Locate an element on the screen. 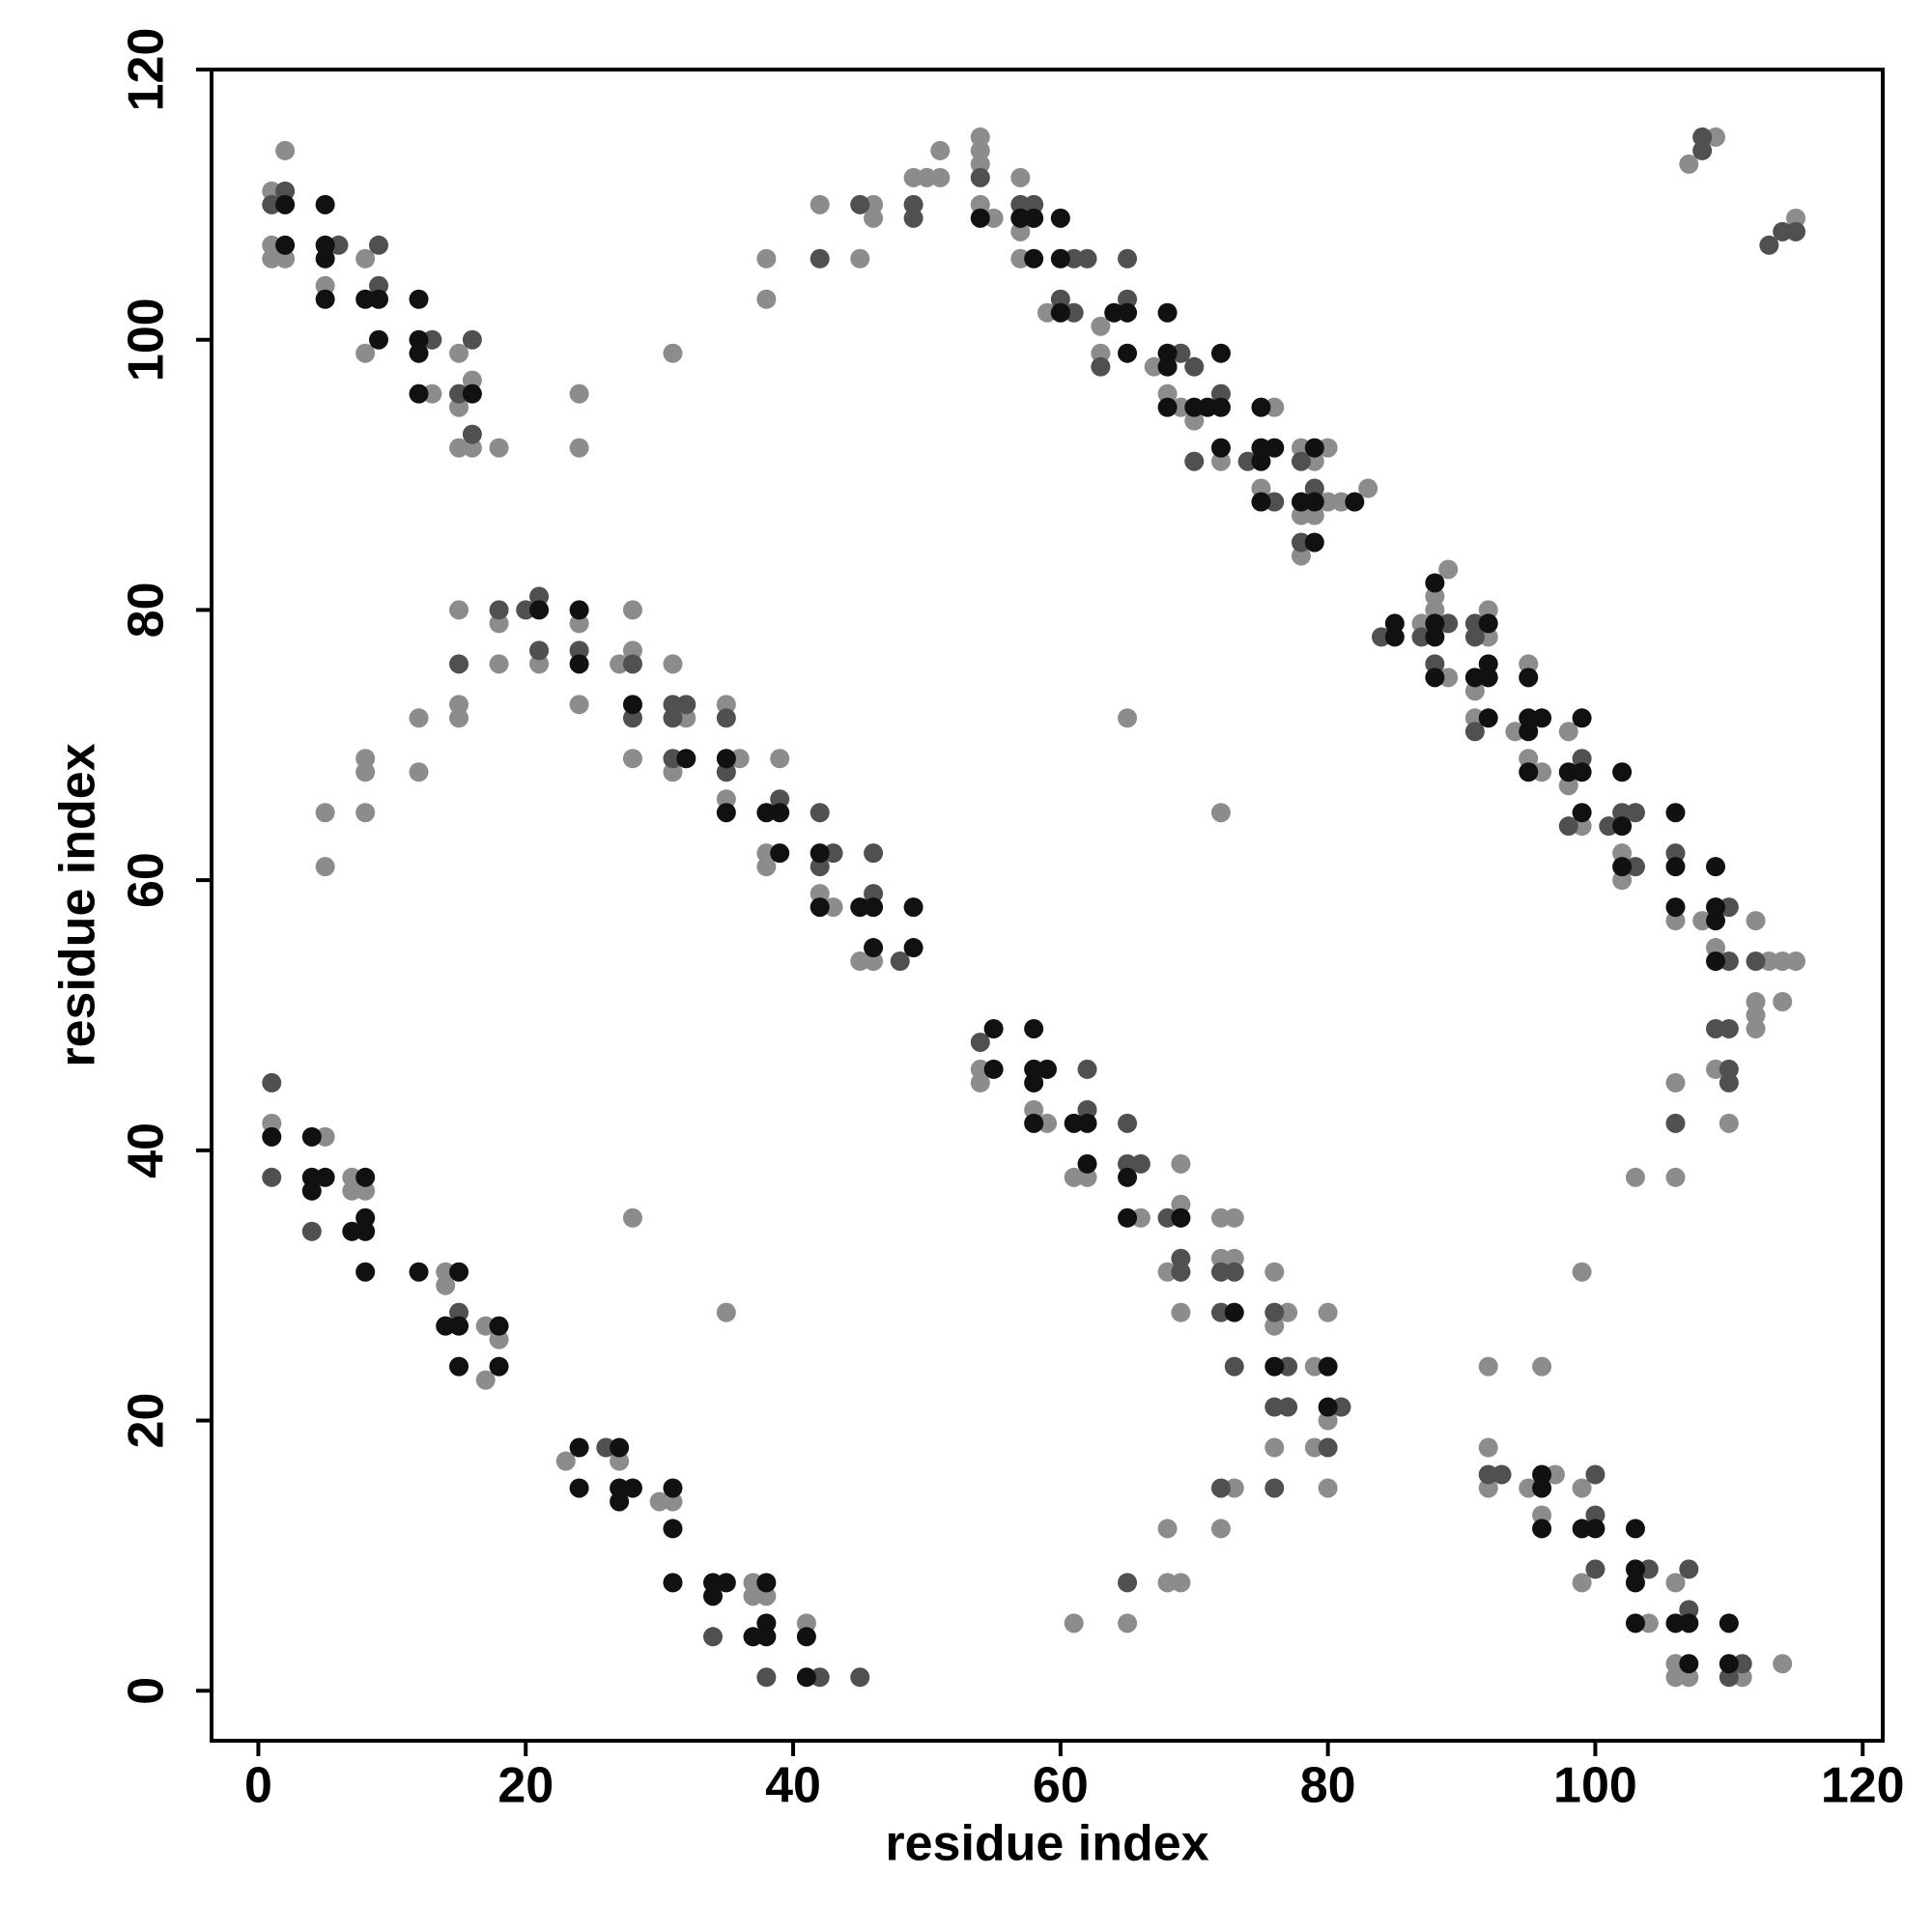 The height and width of the screenshot is (1932, 1932). y-tick-label: 60 is located at coordinates (147, 880).